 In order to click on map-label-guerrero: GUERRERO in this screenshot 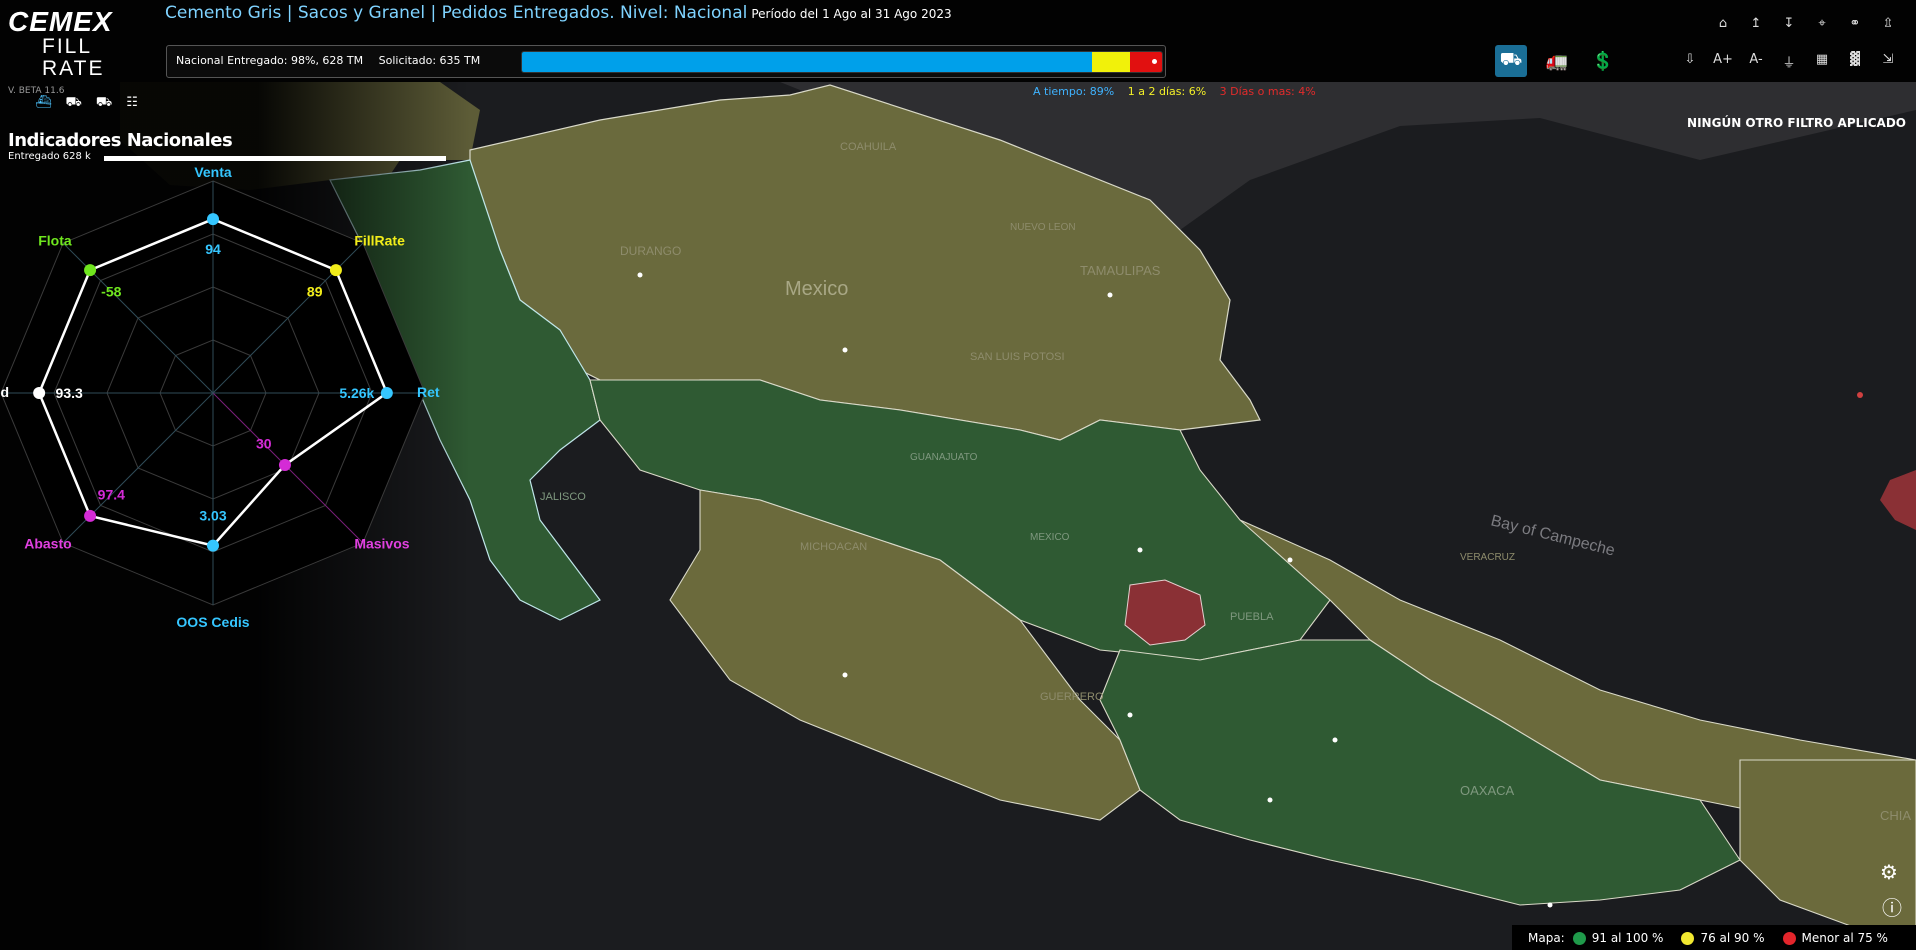, I will do `click(1072, 697)`.